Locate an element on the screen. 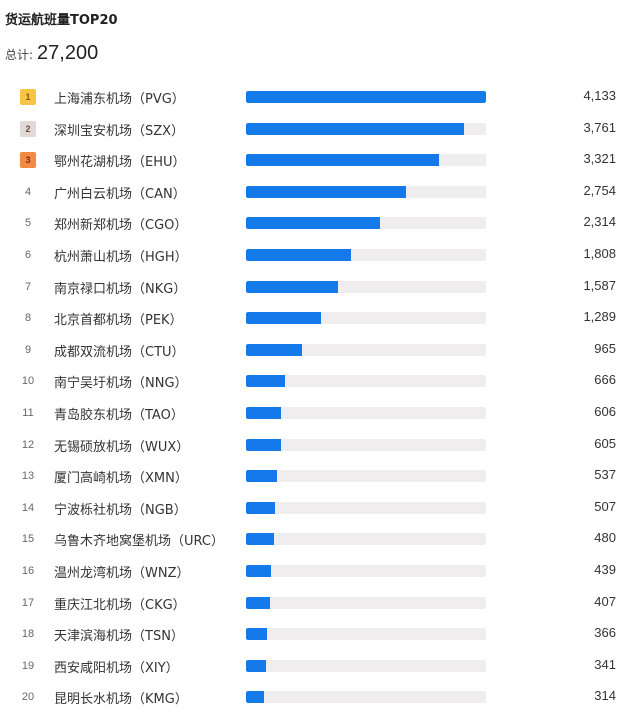  list-item: 15 乌鲁木齐地窝堡机场（URC） 480 is located at coordinates (315, 542).